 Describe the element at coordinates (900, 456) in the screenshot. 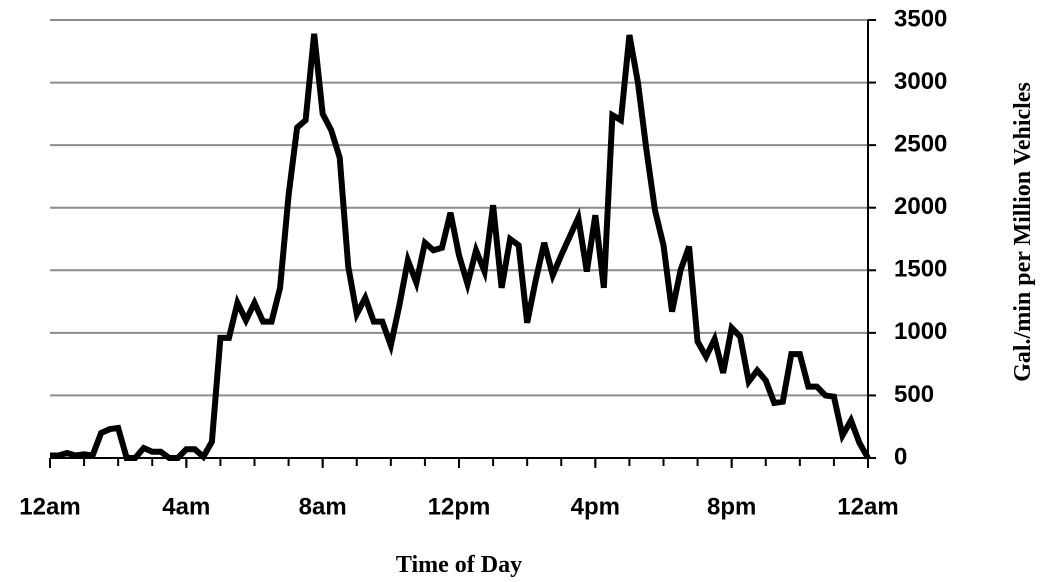

I see `y-tick-label: 0` at that location.